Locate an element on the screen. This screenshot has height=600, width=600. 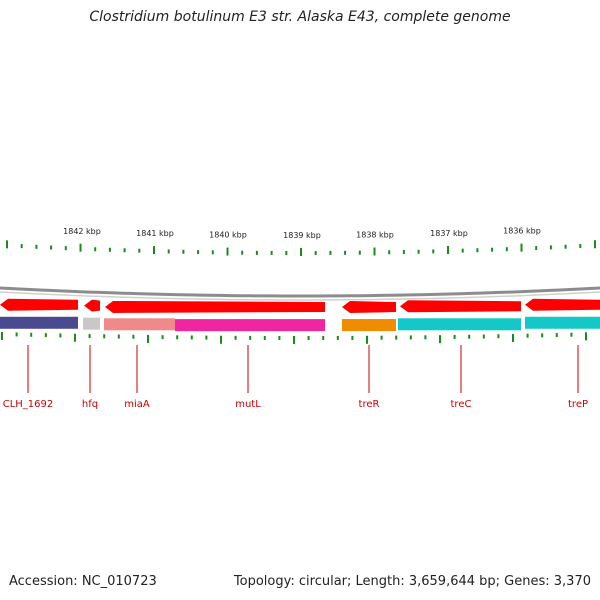
ticks-bottom is located at coordinates (294, 338).